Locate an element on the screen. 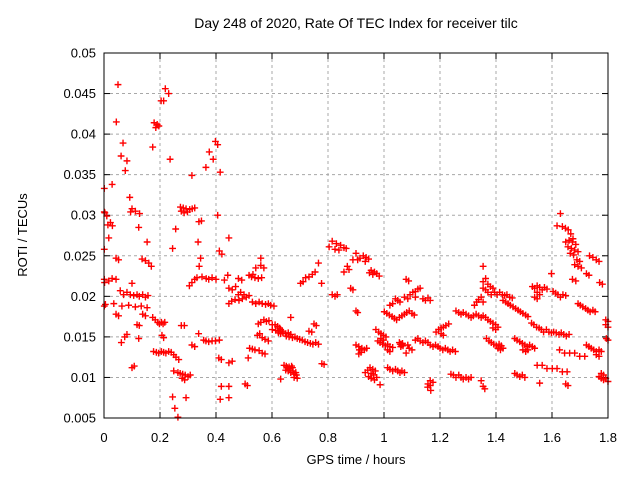  x-tick-label: 1 is located at coordinates (383, 437).